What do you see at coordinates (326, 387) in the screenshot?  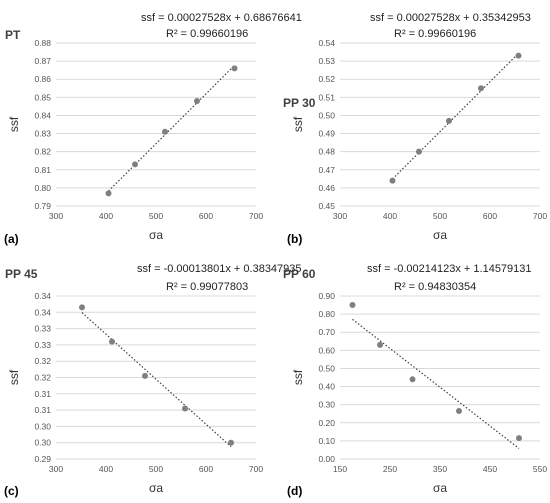 I see `y-tick-label: 0.40` at bounding box center [326, 387].